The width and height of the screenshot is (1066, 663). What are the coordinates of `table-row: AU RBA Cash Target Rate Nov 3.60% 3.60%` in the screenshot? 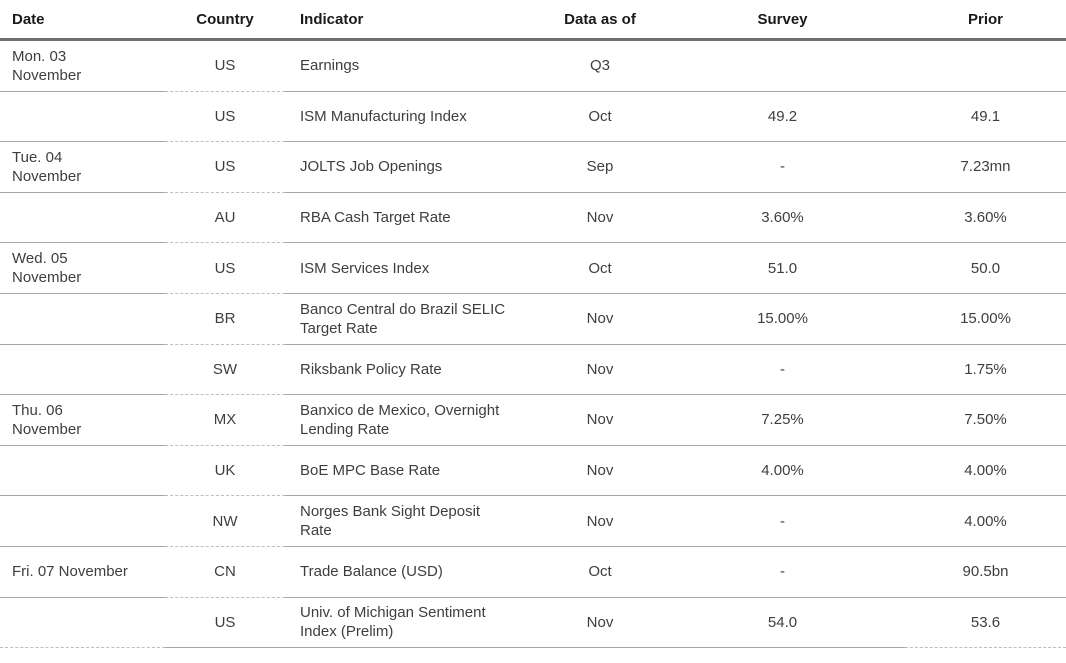 It's located at (533, 218).